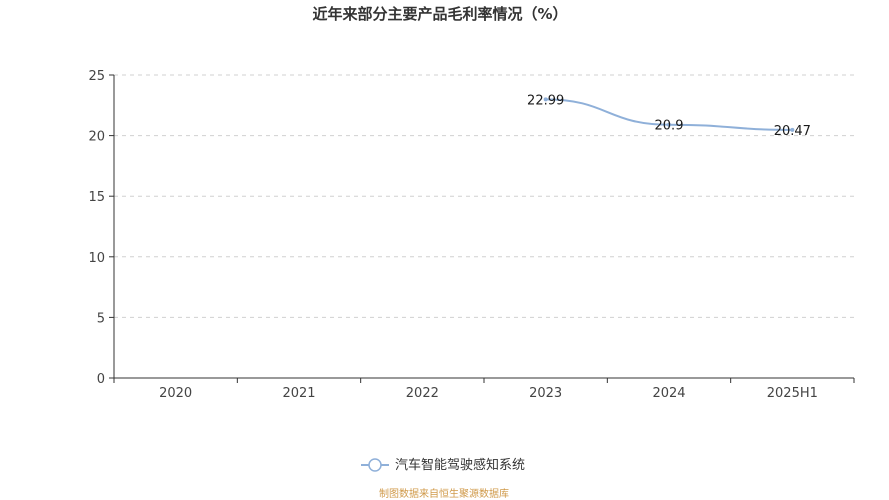 This screenshot has width=889, height=500. What do you see at coordinates (439, 14) in the screenshot?
I see `chart-title: 近年来部分主要产品毛利率情况（%）` at bounding box center [439, 14].